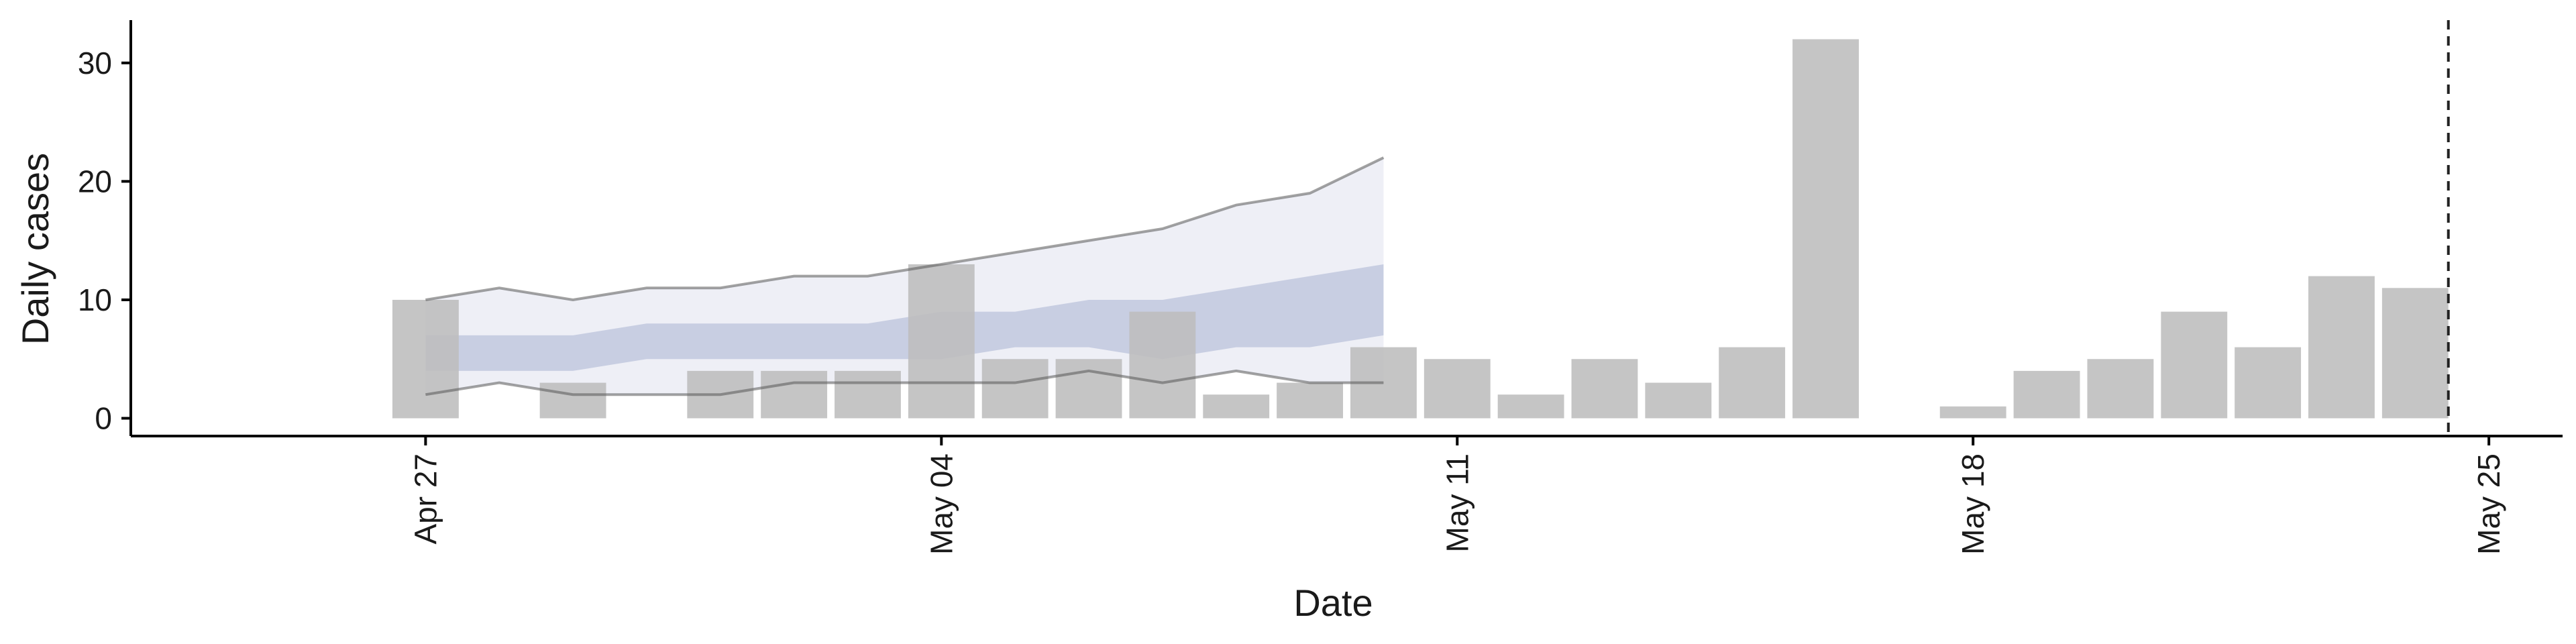 This screenshot has width=2576, height=644. I want to click on y-tick-label: 0, so click(103, 418).